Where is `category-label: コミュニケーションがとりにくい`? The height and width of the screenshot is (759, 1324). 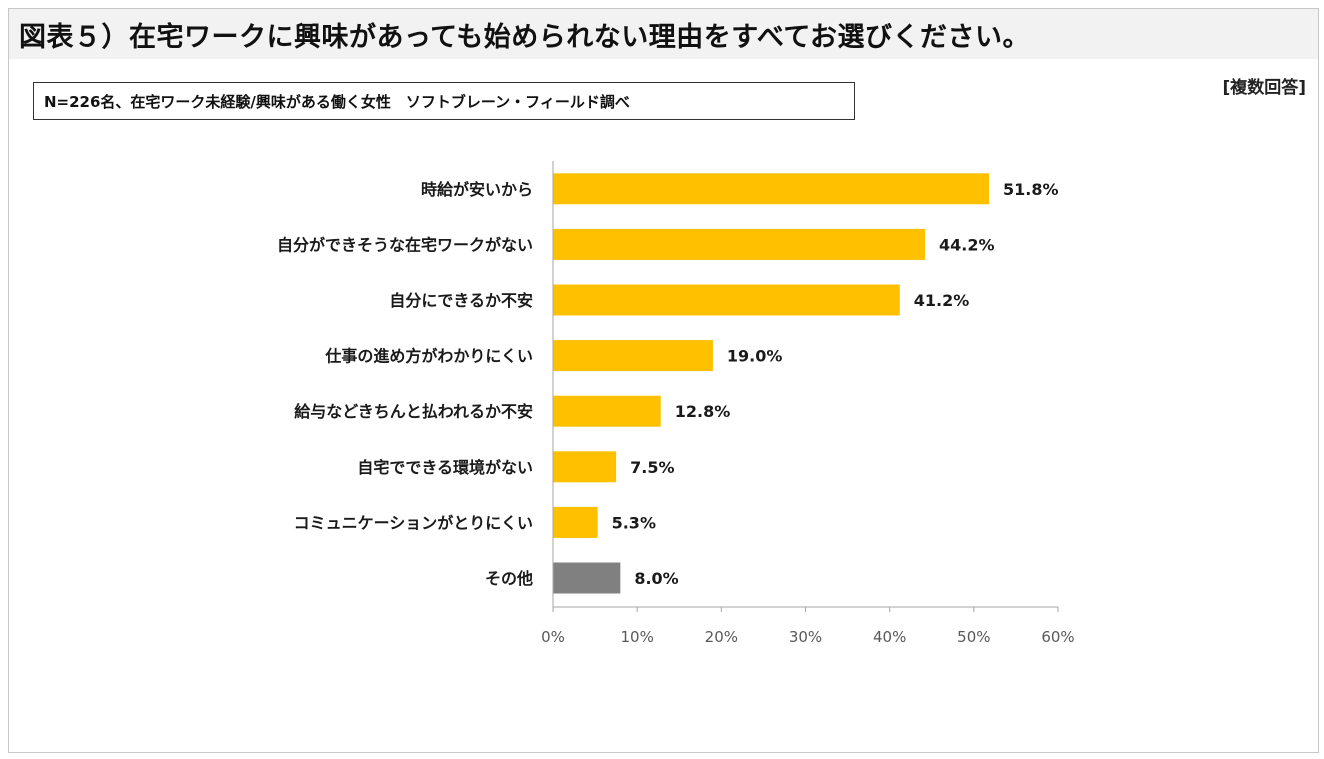
category-label: コミュニケーションがとりにくい is located at coordinates (413, 522).